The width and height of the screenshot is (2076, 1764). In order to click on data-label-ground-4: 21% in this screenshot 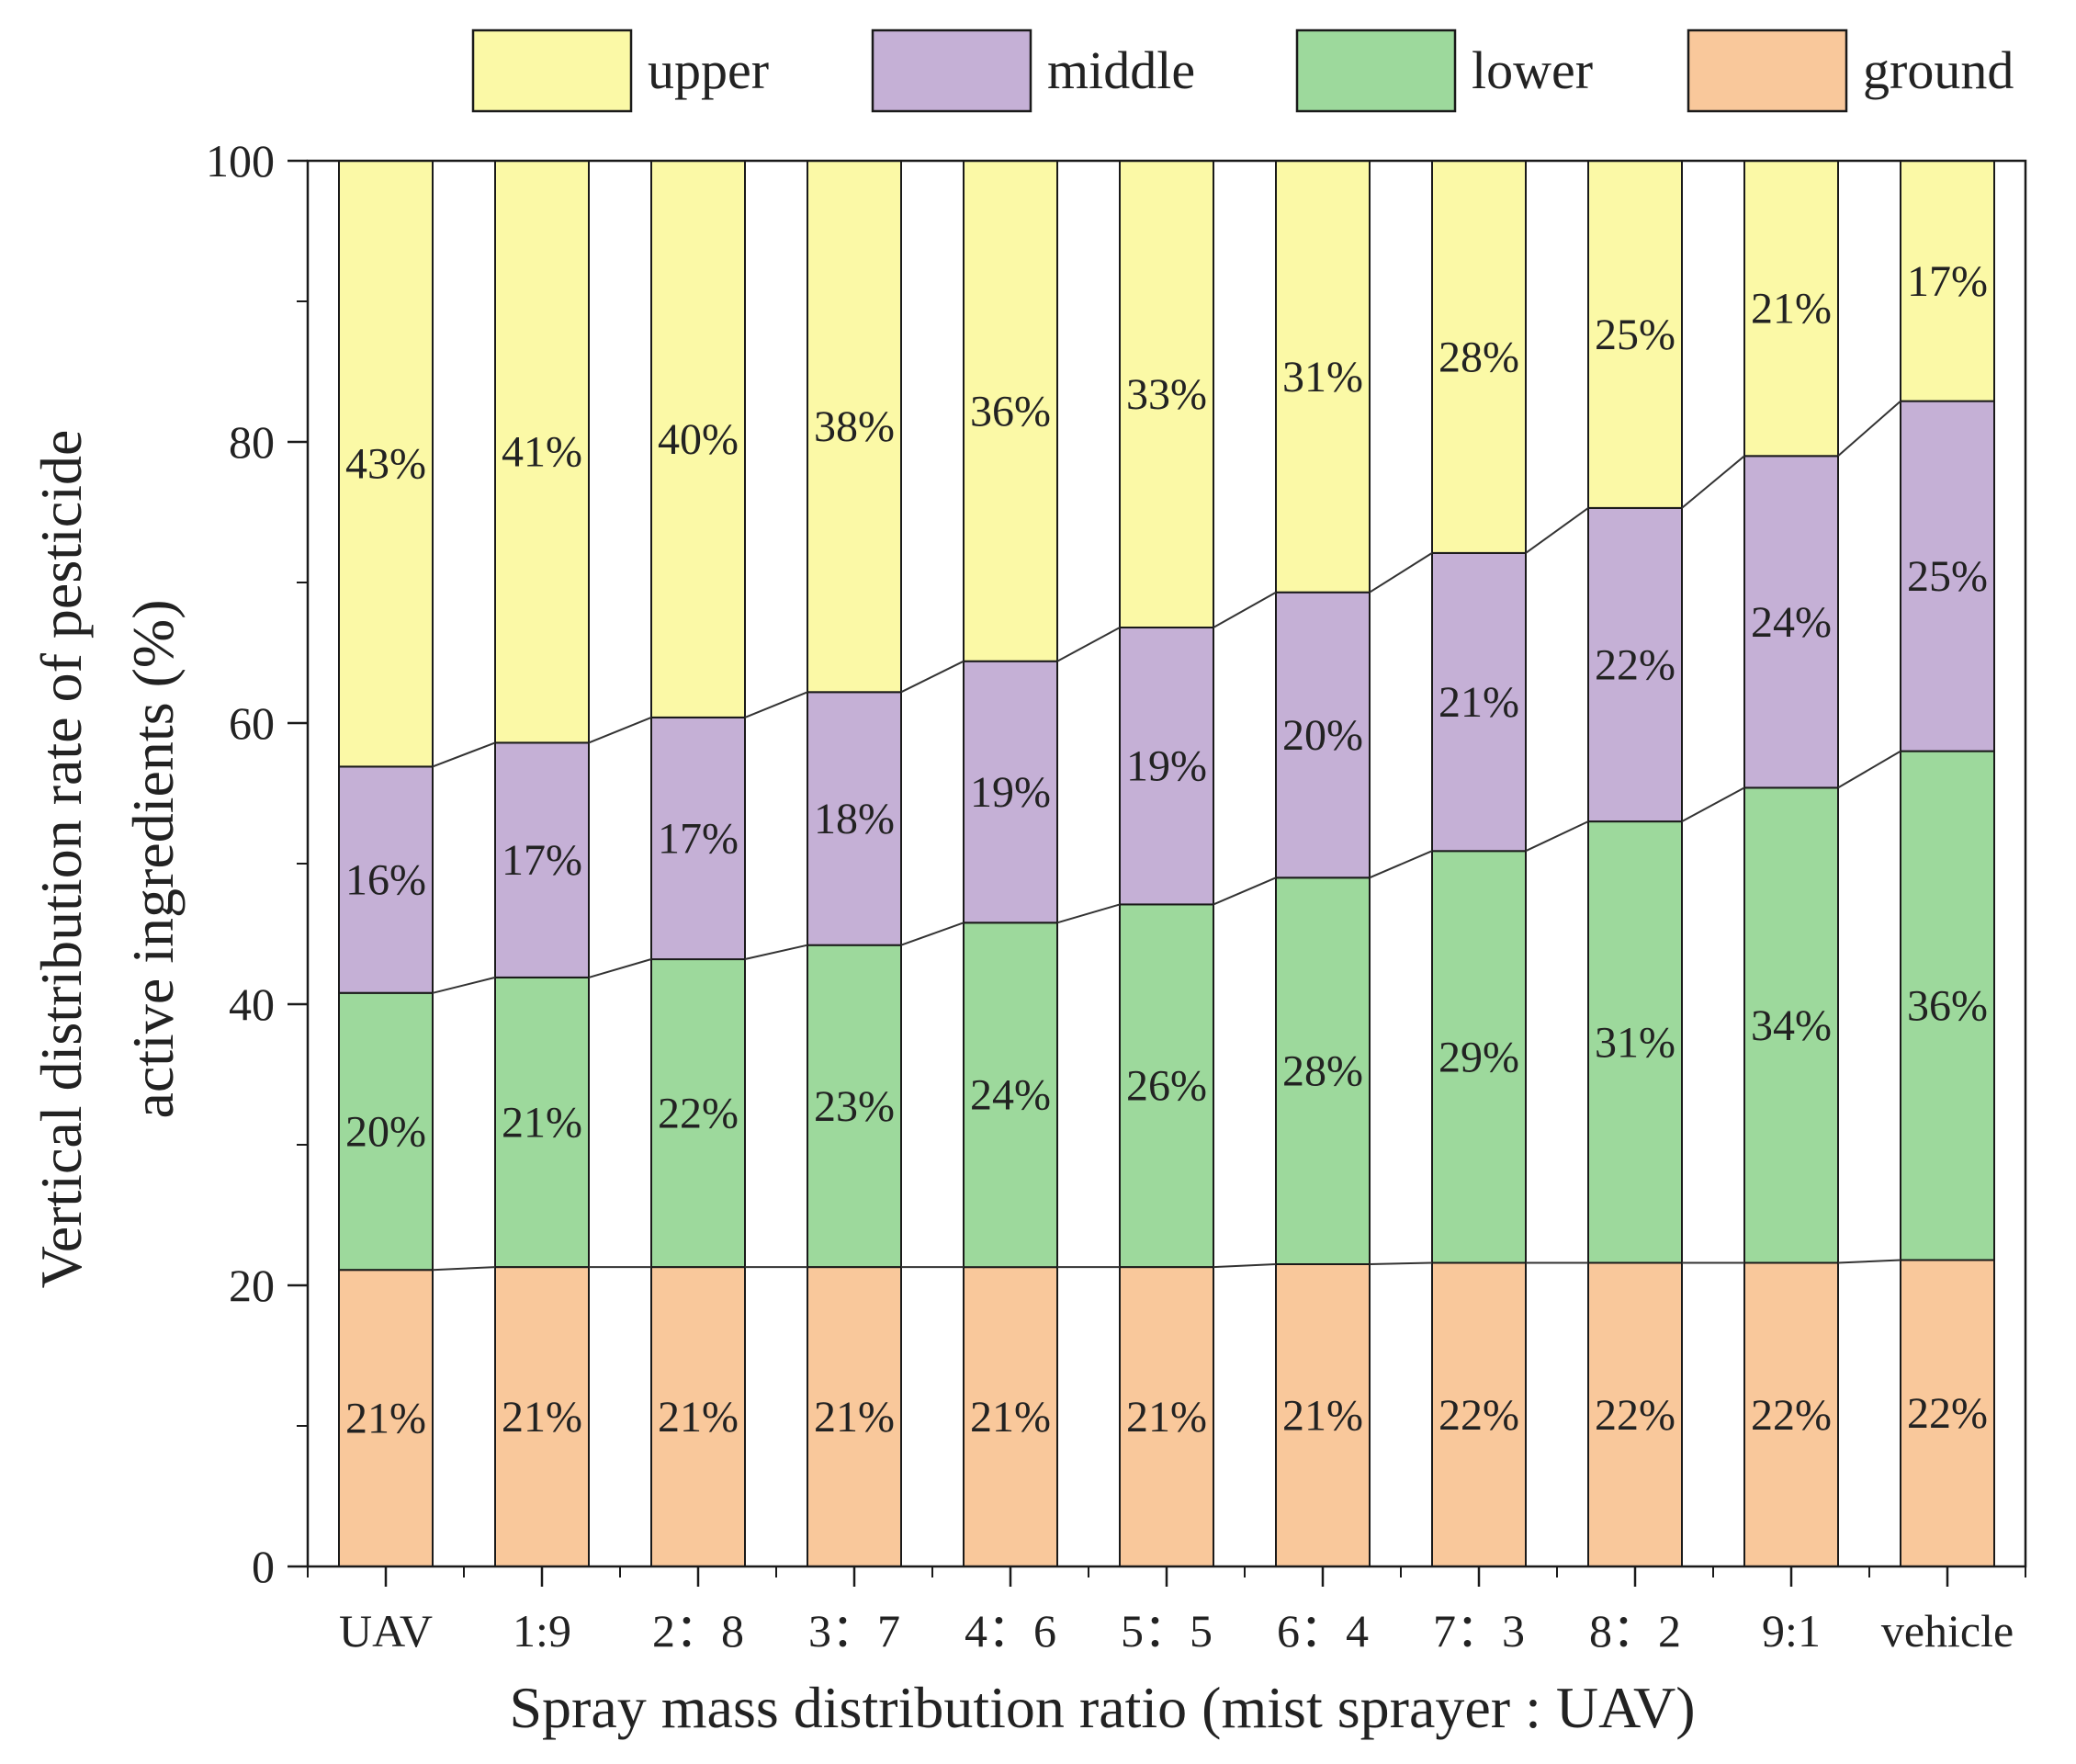, I will do `click(1010, 1417)`.